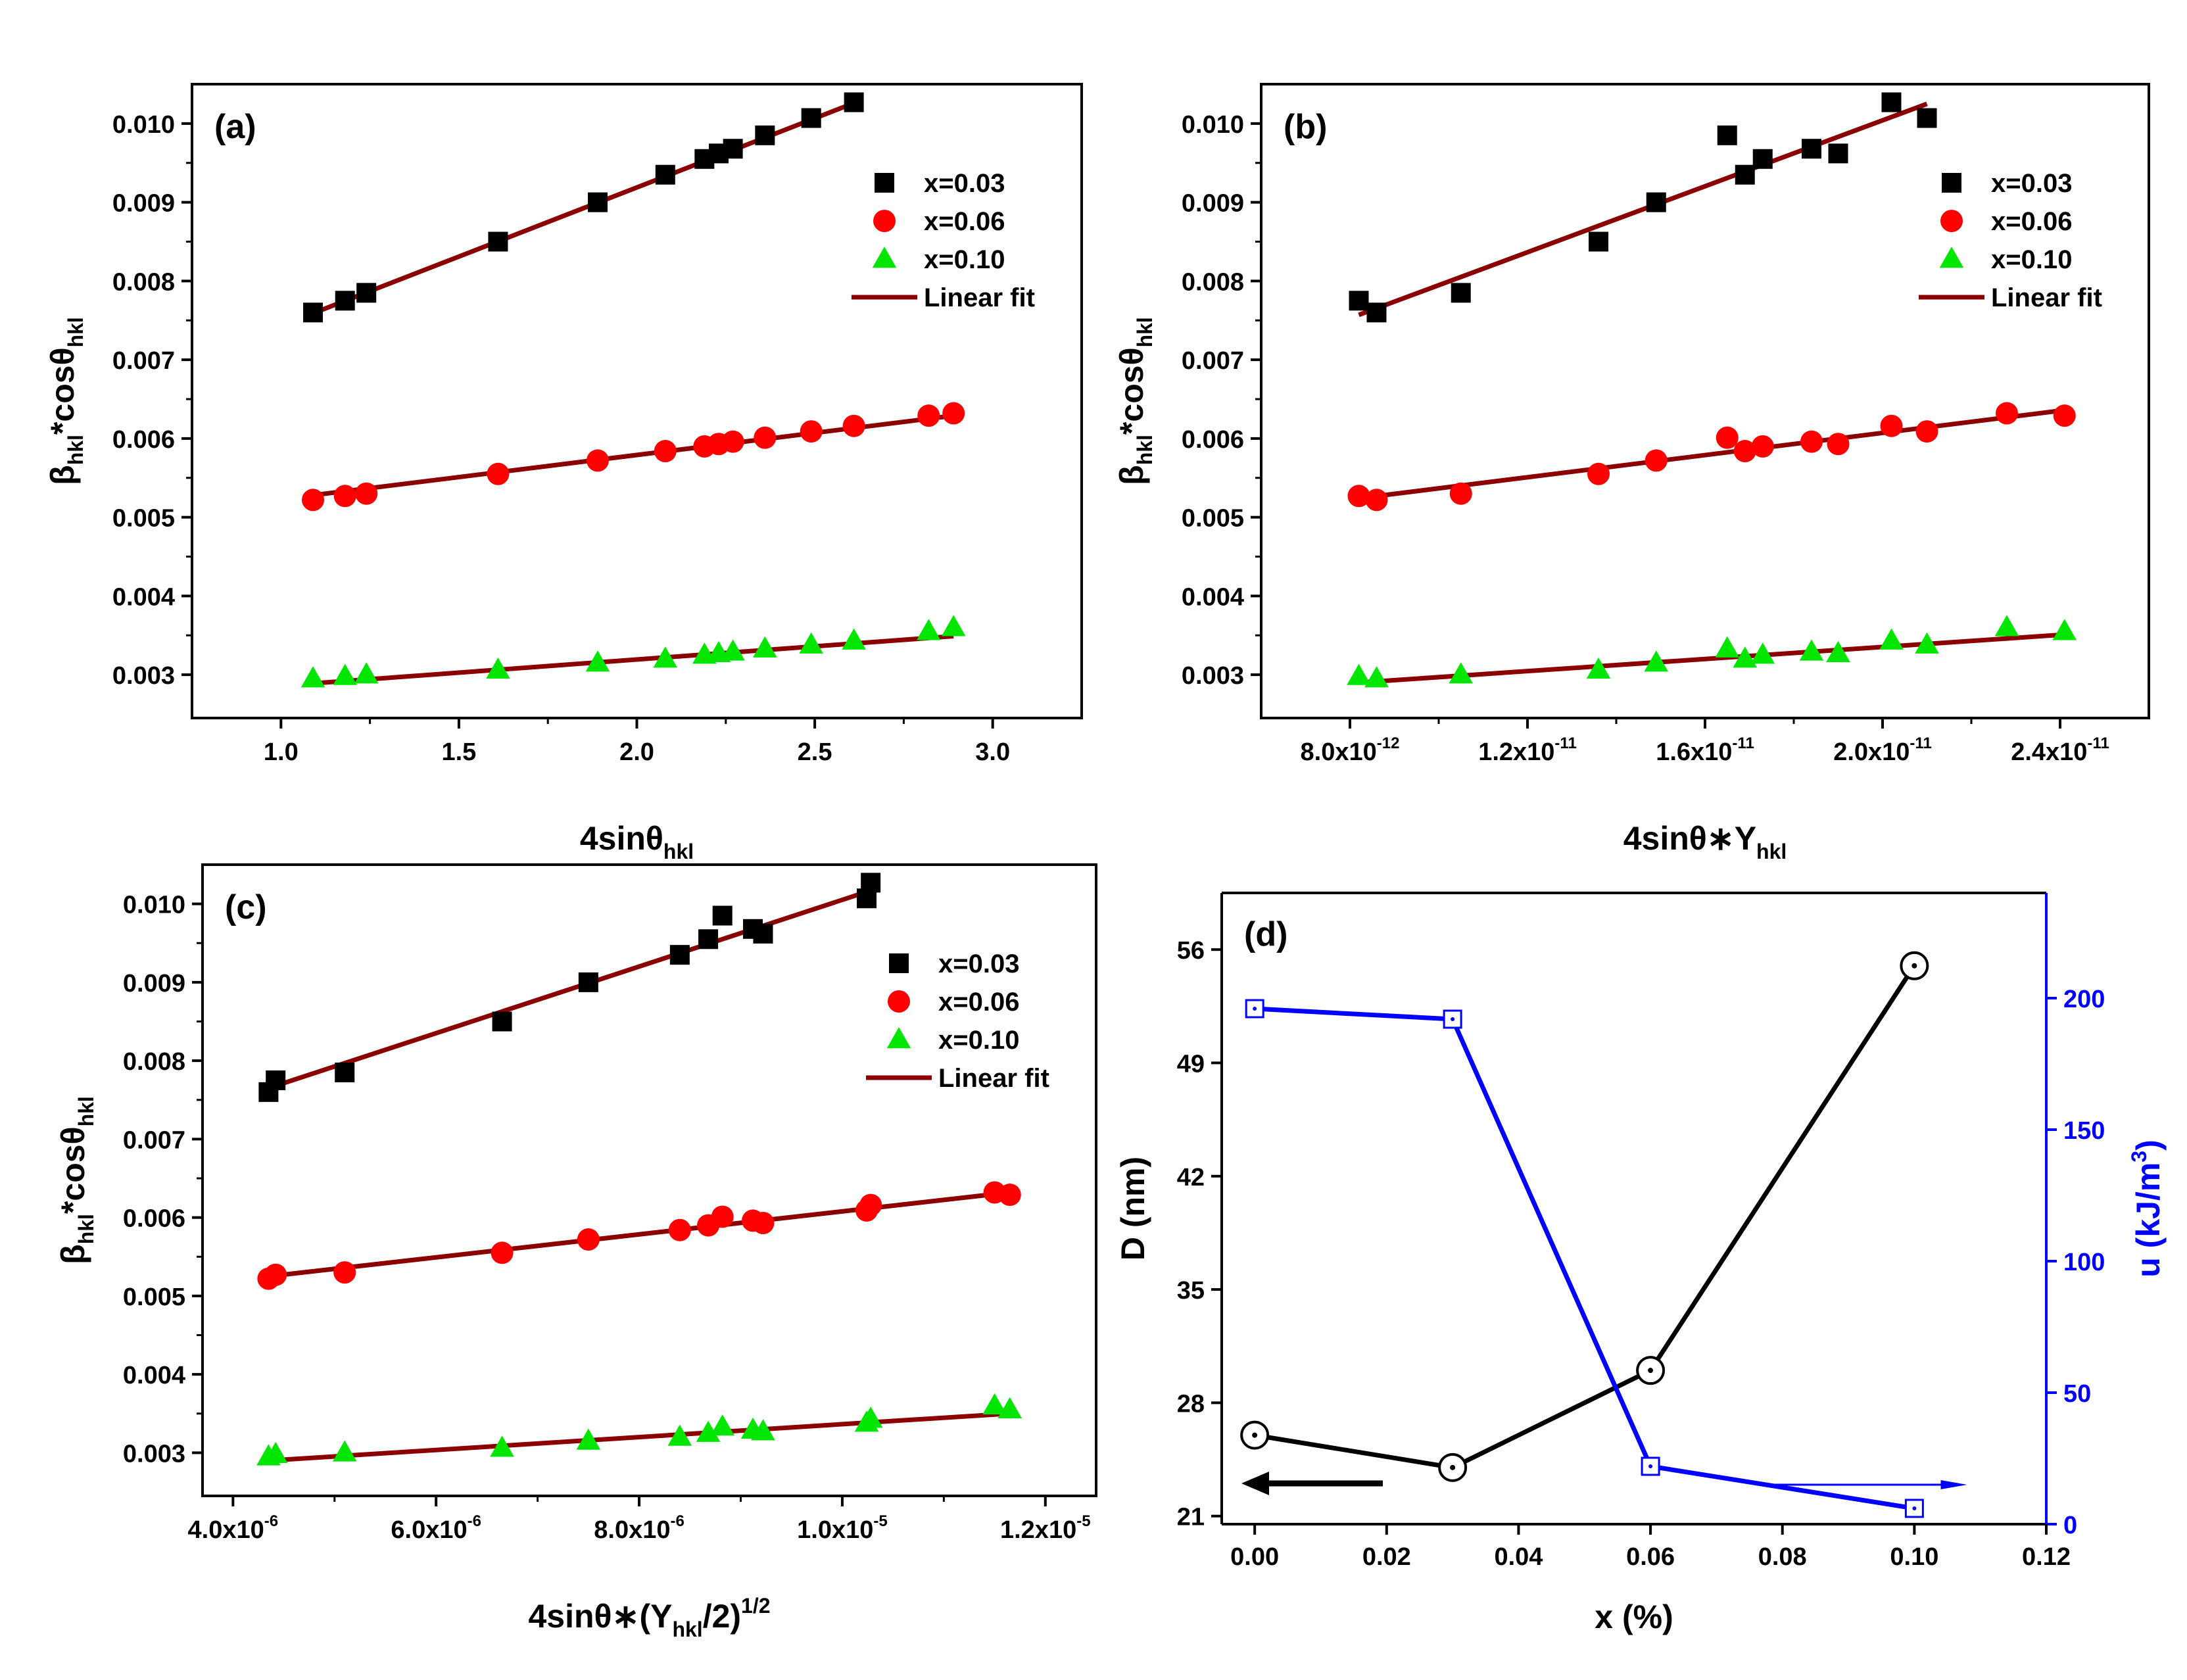 The width and height of the screenshot is (2187, 1680). I want to click on d-y-tick-label: 35, so click(1191, 1291).